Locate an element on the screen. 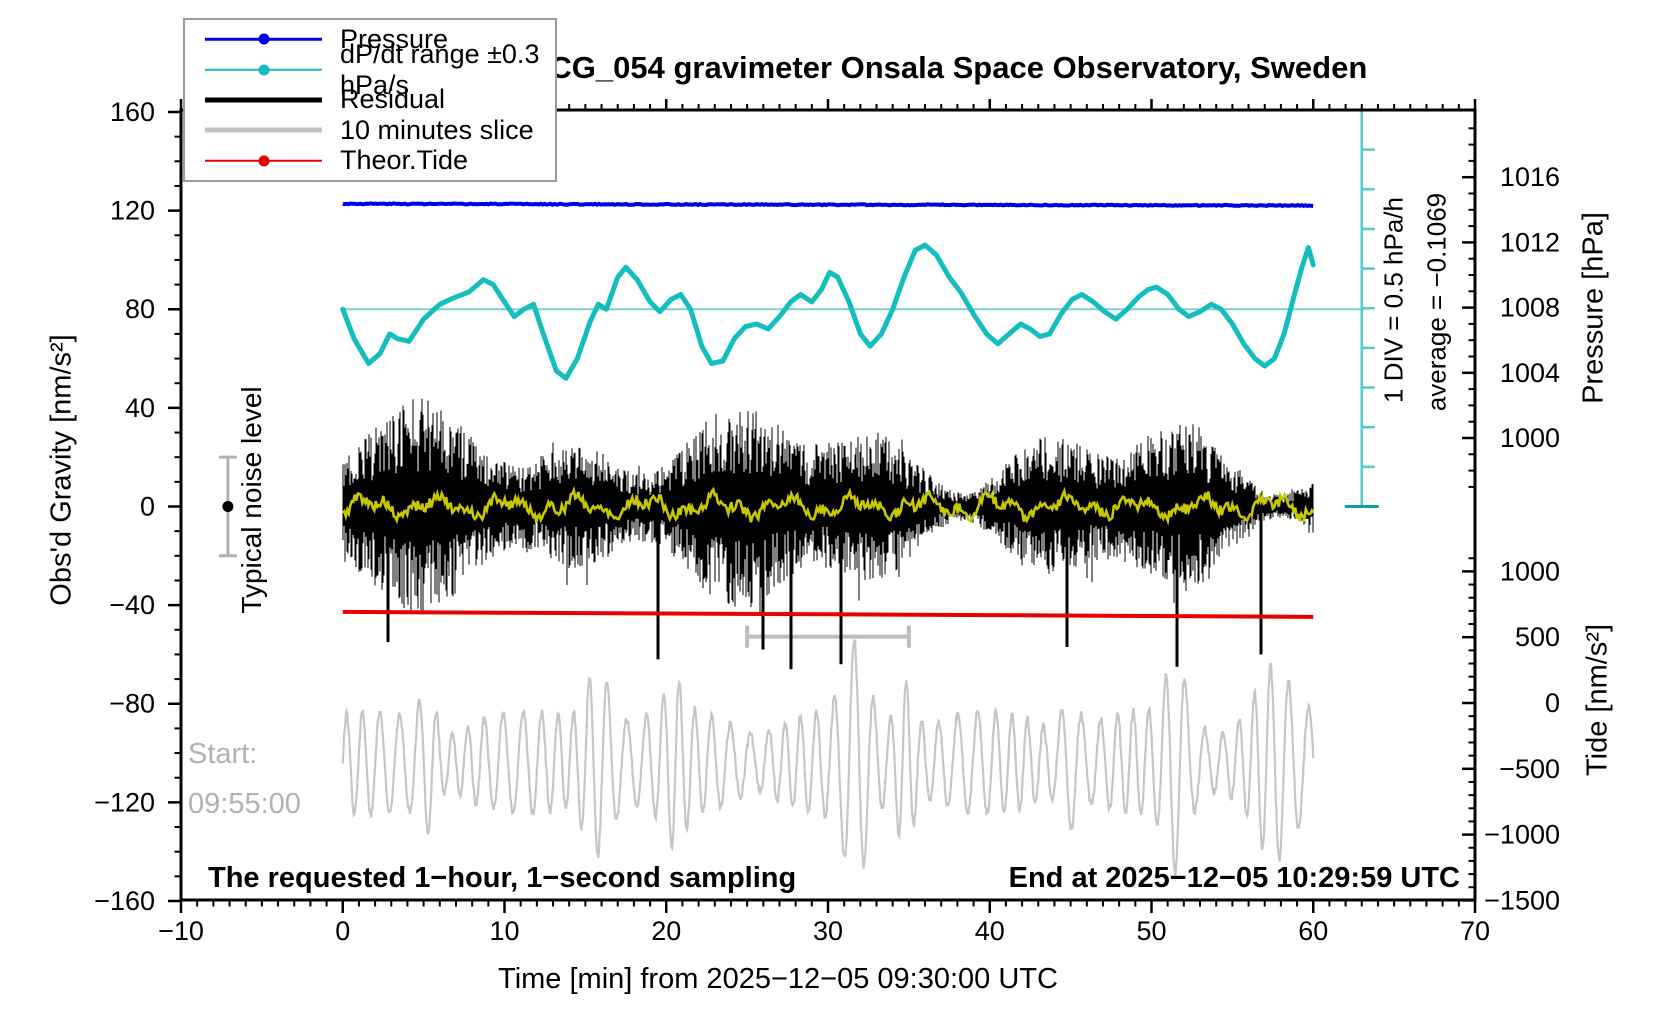  legend-item-tide: Theor.Tide is located at coordinates (380, 160).